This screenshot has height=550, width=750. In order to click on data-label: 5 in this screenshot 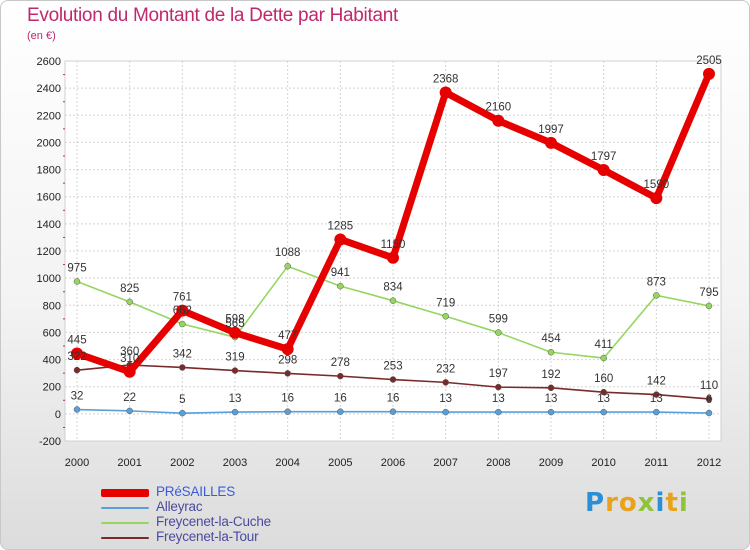, I will do `click(182, 400)`.